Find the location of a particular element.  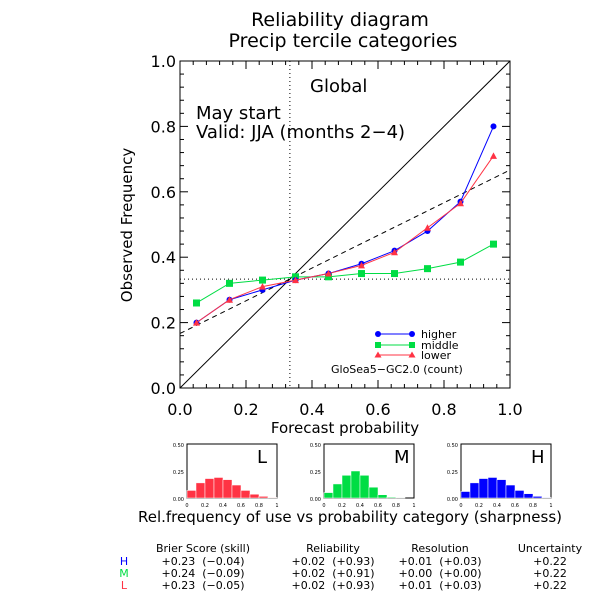

x-tick-label: 0.4 is located at coordinates (311, 409).